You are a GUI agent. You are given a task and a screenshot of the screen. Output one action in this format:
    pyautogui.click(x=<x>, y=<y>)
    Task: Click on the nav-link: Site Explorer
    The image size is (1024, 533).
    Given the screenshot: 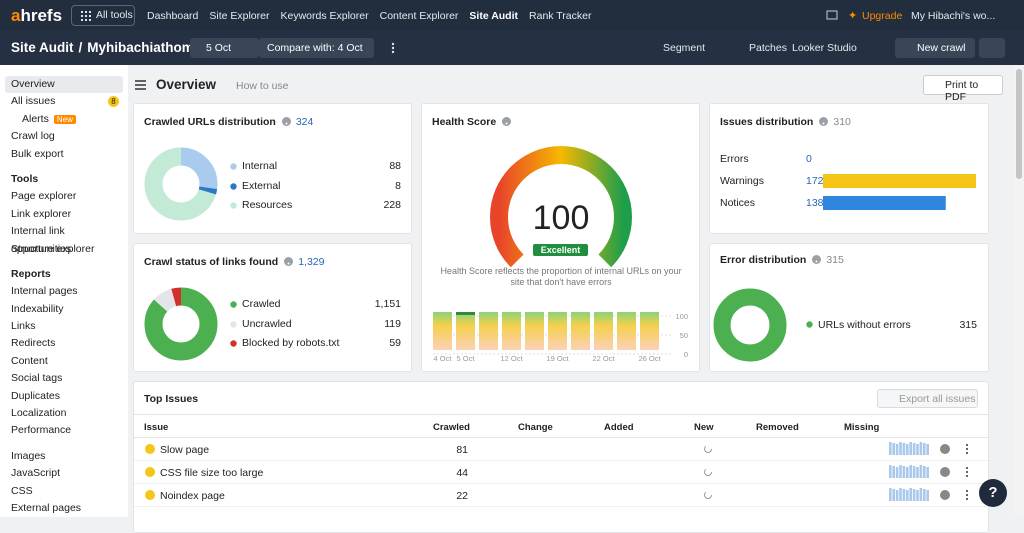 What is the action you would take?
    pyautogui.click(x=239, y=16)
    